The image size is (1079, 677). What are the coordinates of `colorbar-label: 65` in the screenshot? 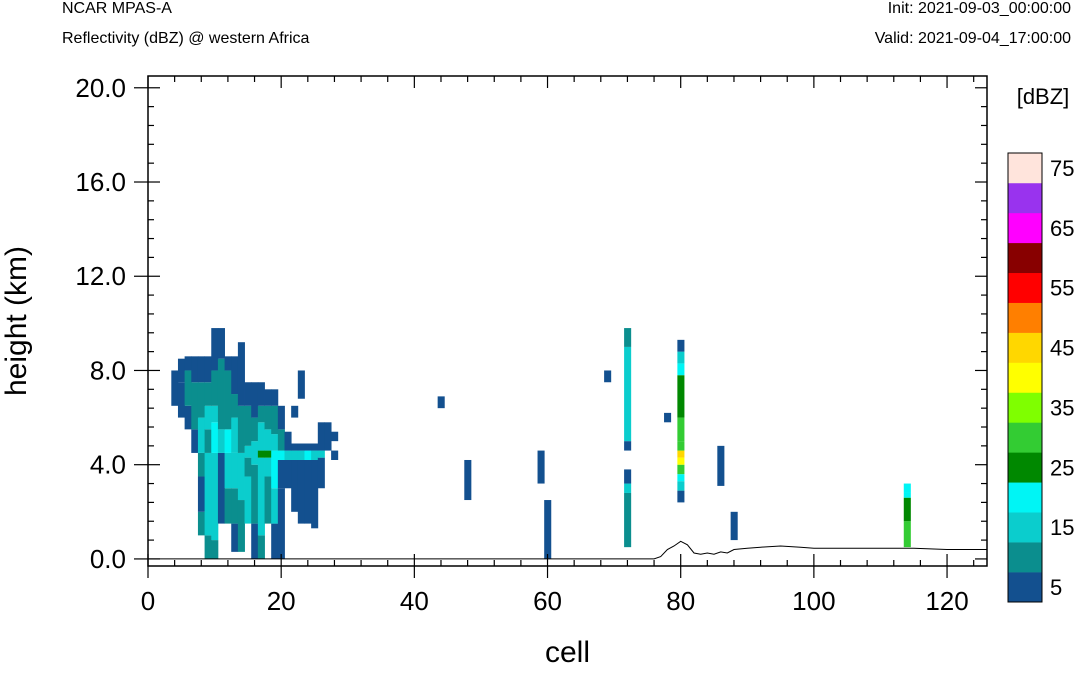 It's located at (1062, 228).